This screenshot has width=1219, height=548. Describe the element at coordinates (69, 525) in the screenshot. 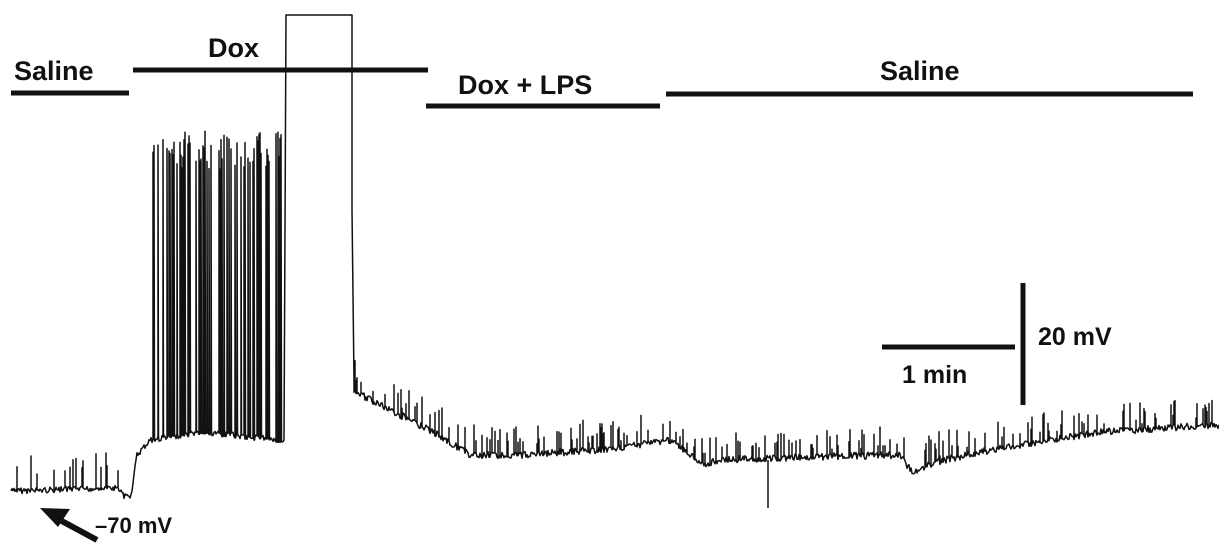

I see `resting-potential-arrow` at that location.